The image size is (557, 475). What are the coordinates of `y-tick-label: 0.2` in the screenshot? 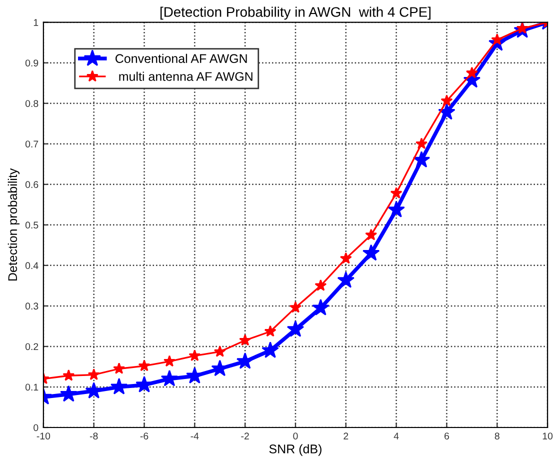 It's located at (31, 346).